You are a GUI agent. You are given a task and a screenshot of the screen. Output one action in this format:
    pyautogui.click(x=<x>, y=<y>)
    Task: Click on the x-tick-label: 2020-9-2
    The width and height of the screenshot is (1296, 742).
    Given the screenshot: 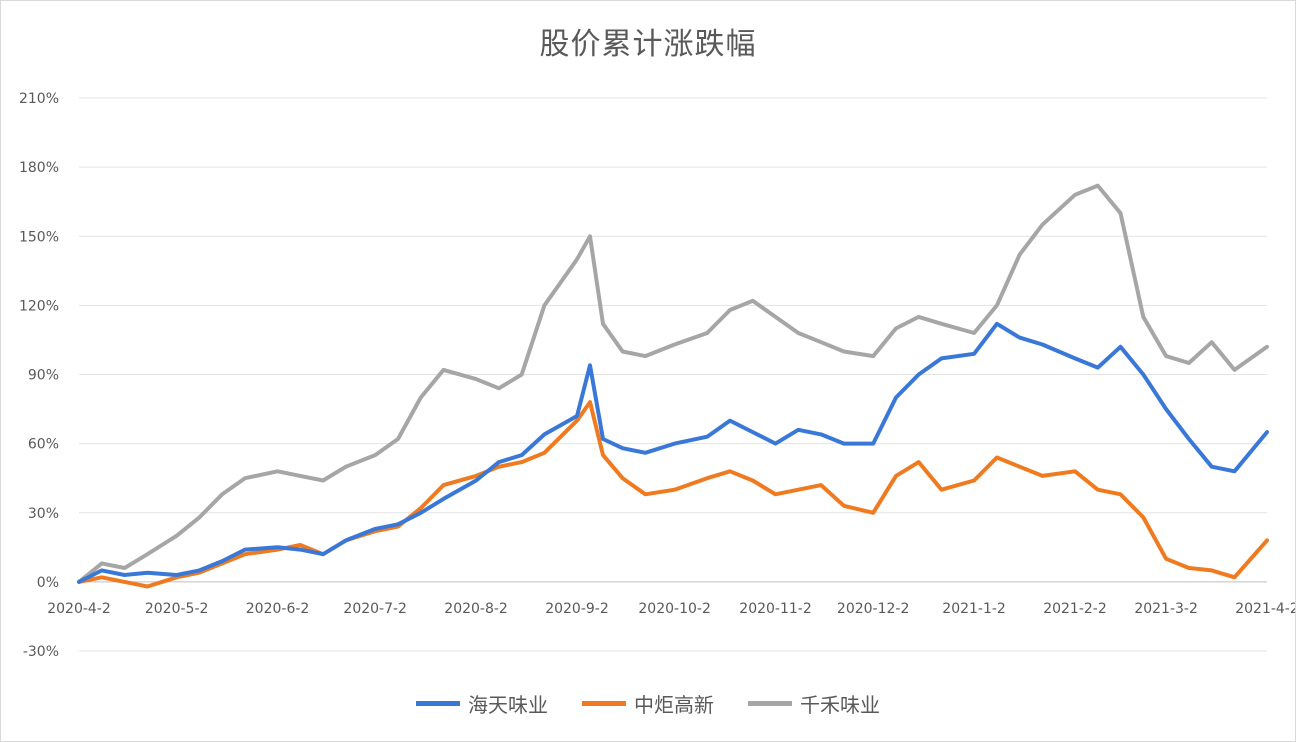 What is the action you would take?
    pyautogui.click(x=577, y=609)
    